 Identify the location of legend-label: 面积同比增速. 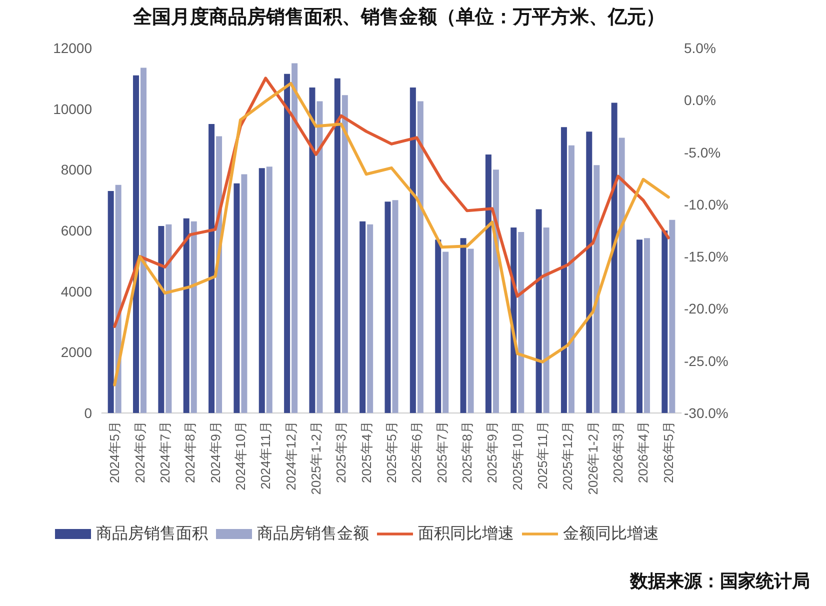
(466, 533).